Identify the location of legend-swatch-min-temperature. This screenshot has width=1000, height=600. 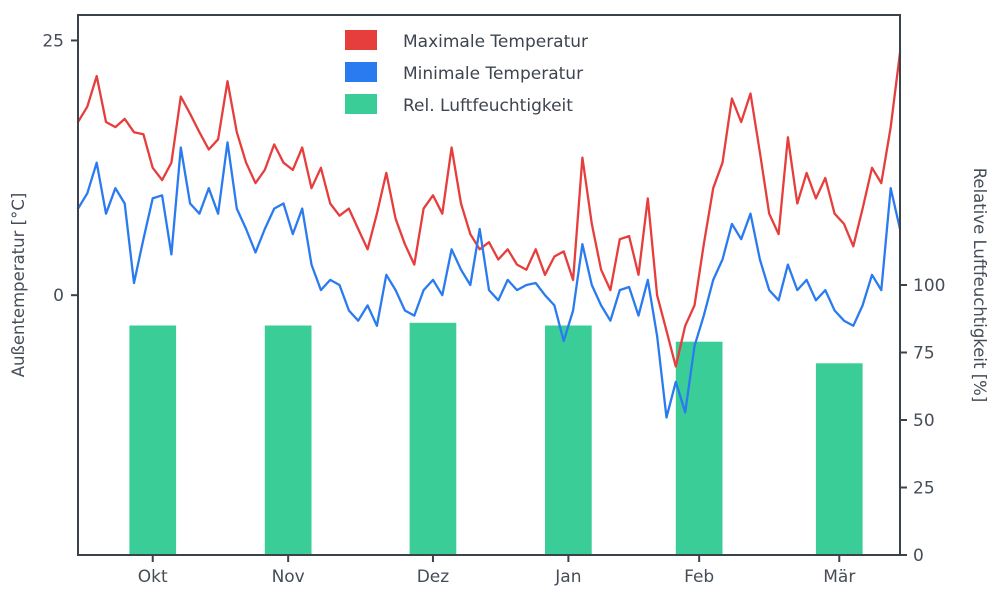
(361, 72).